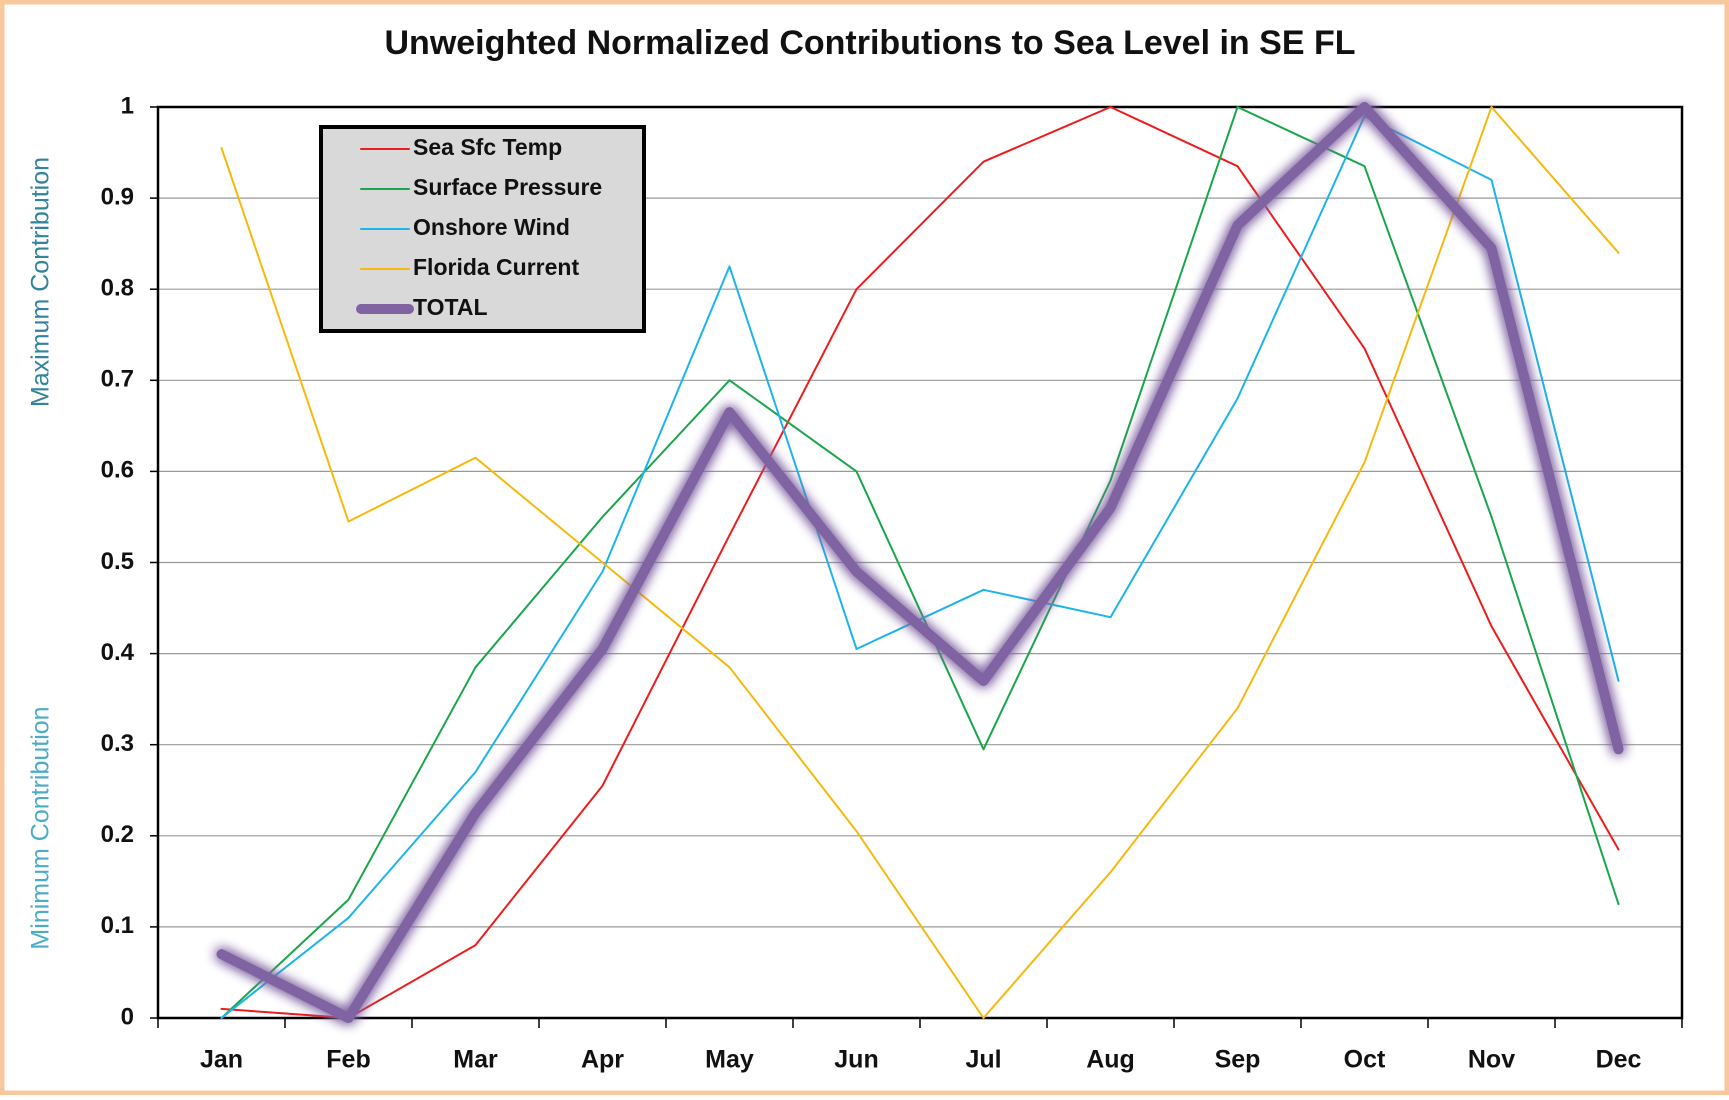 The width and height of the screenshot is (1729, 1100). I want to click on y-tick-label: 0.2, so click(117, 834).